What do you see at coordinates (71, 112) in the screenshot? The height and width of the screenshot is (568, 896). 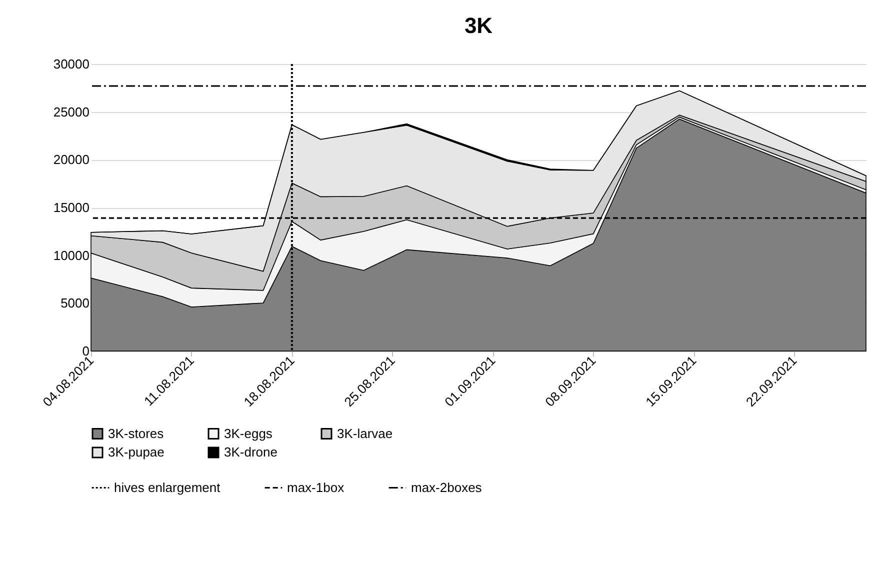 I see `y-tick-label: 25000` at bounding box center [71, 112].